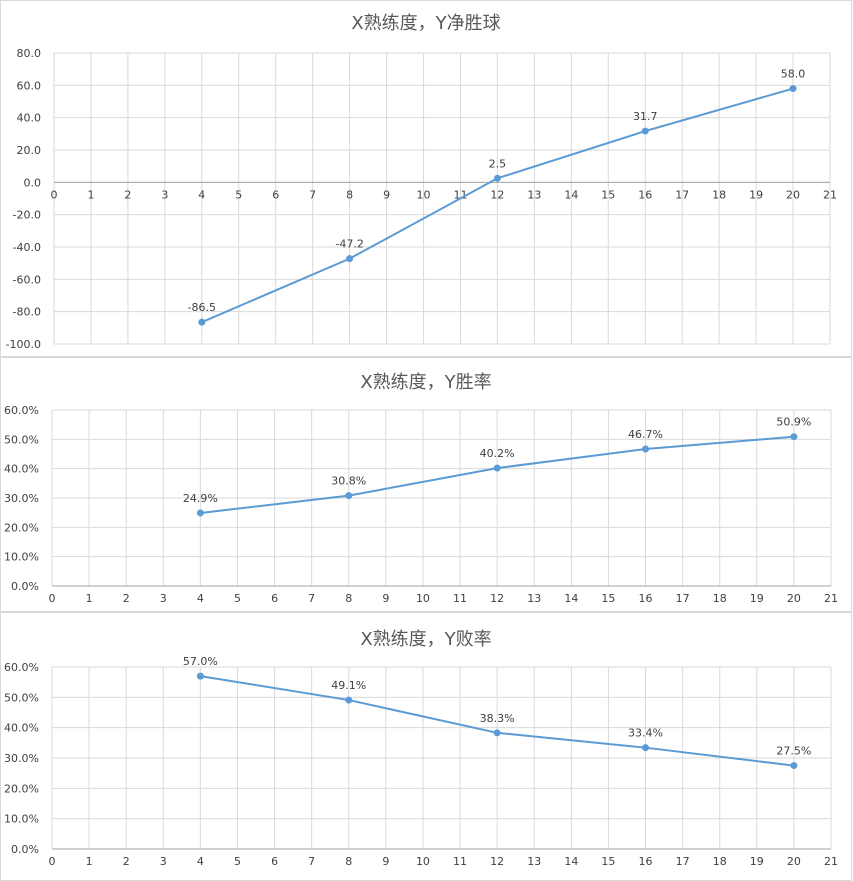  Describe the element at coordinates (21, 728) in the screenshot. I see `y-tick-label: 40.0%` at that location.